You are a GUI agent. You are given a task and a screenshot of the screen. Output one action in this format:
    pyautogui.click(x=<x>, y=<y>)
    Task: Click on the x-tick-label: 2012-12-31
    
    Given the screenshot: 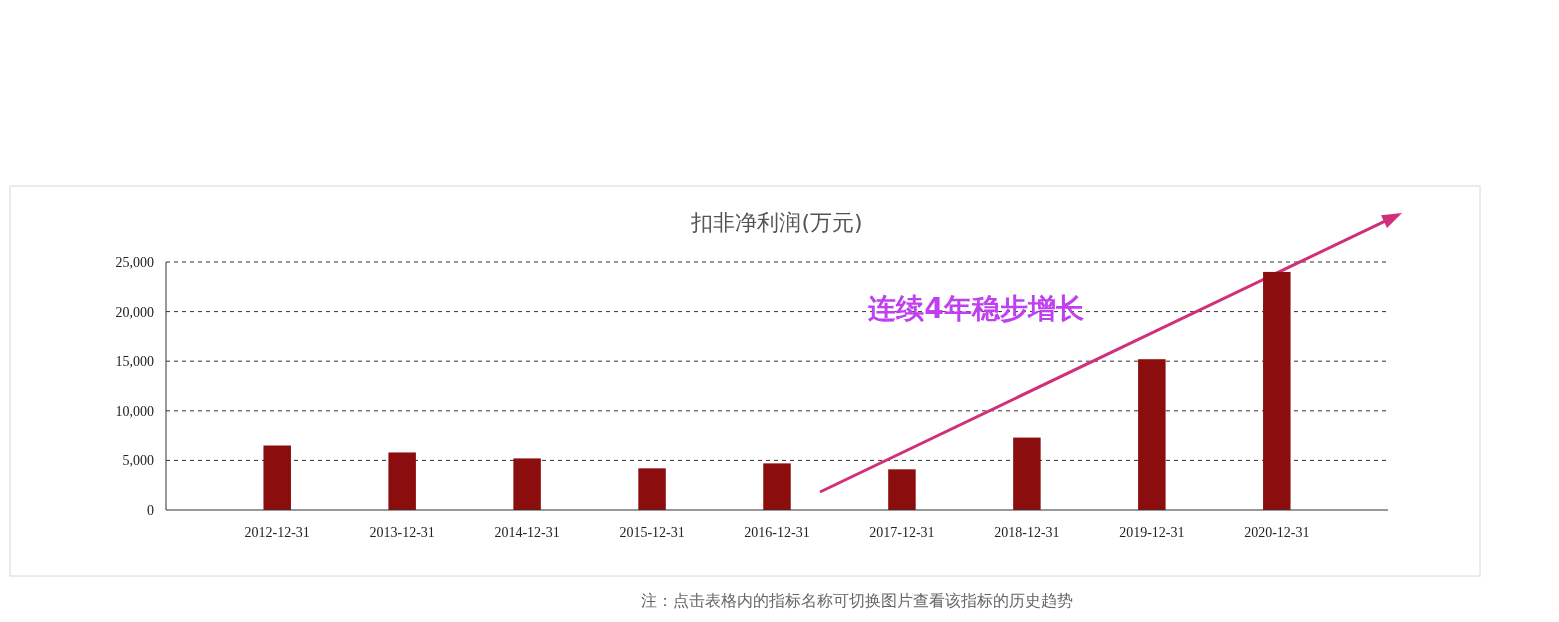 What is the action you would take?
    pyautogui.click(x=277, y=532)
    